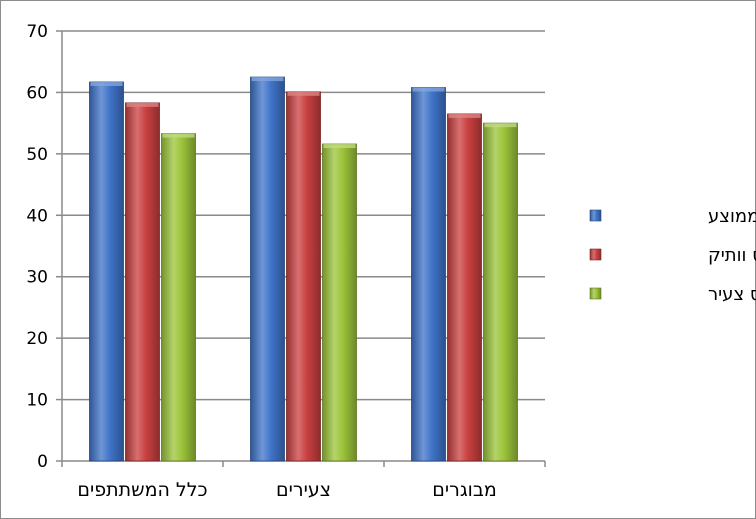 The height and width of the screenshot is (519, 756). What do you see at coordinates (37, 93) in the screenshot?
I see `y-tick-label: 60` at bounding box center [37, 93].